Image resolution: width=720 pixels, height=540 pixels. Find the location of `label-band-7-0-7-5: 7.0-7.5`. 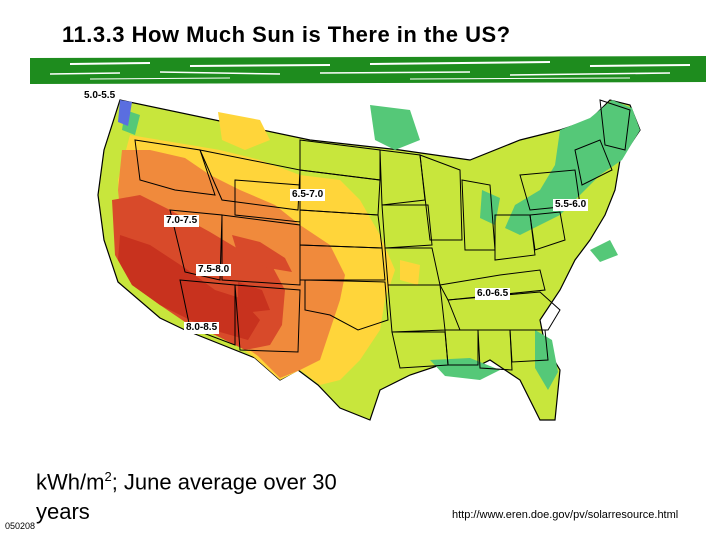

label-band-7-0-7-5: 7.0-7.5 is located at coordinates (182, 221).